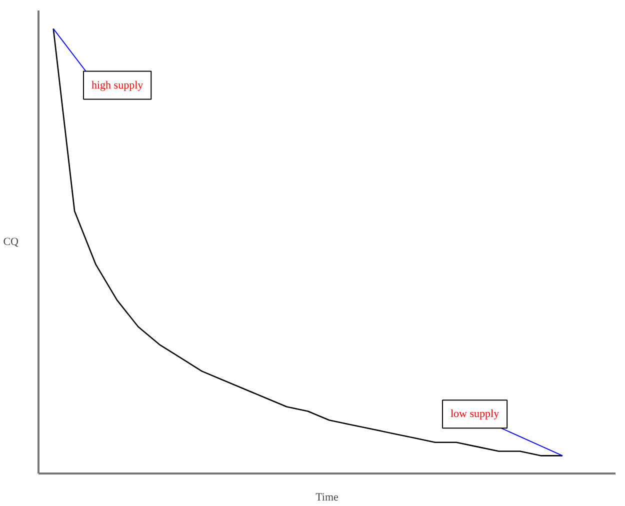 The width and height of the screenshot is (625, 506). I want to click on y-axis-title: CQ, so click(11, 242).